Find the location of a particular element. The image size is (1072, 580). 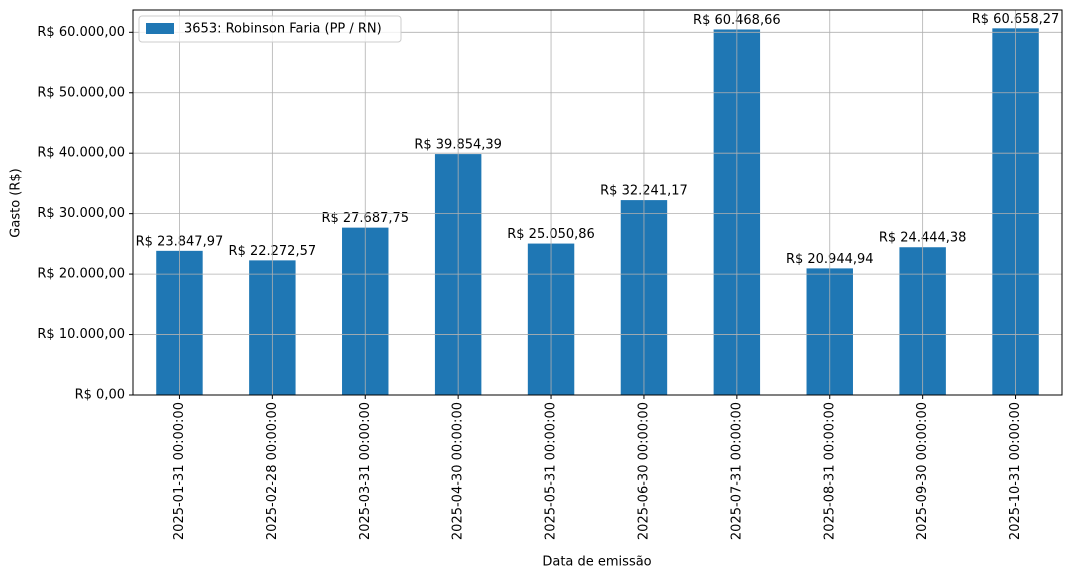

legend-box is located at coordinates (270, 29).